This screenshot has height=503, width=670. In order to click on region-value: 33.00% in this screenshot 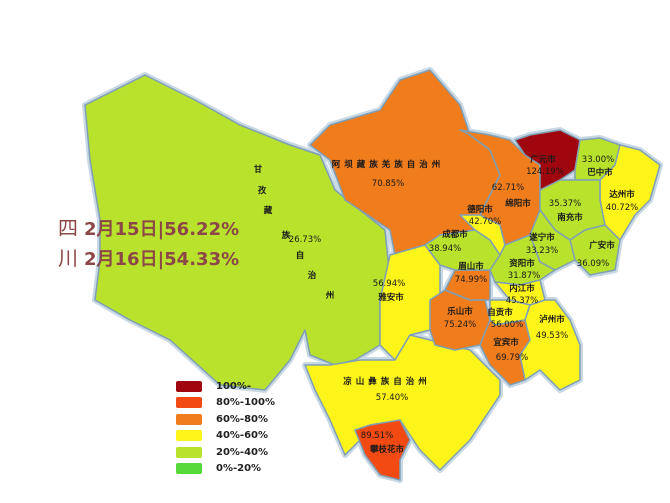, I will do `click(598, 160)`.